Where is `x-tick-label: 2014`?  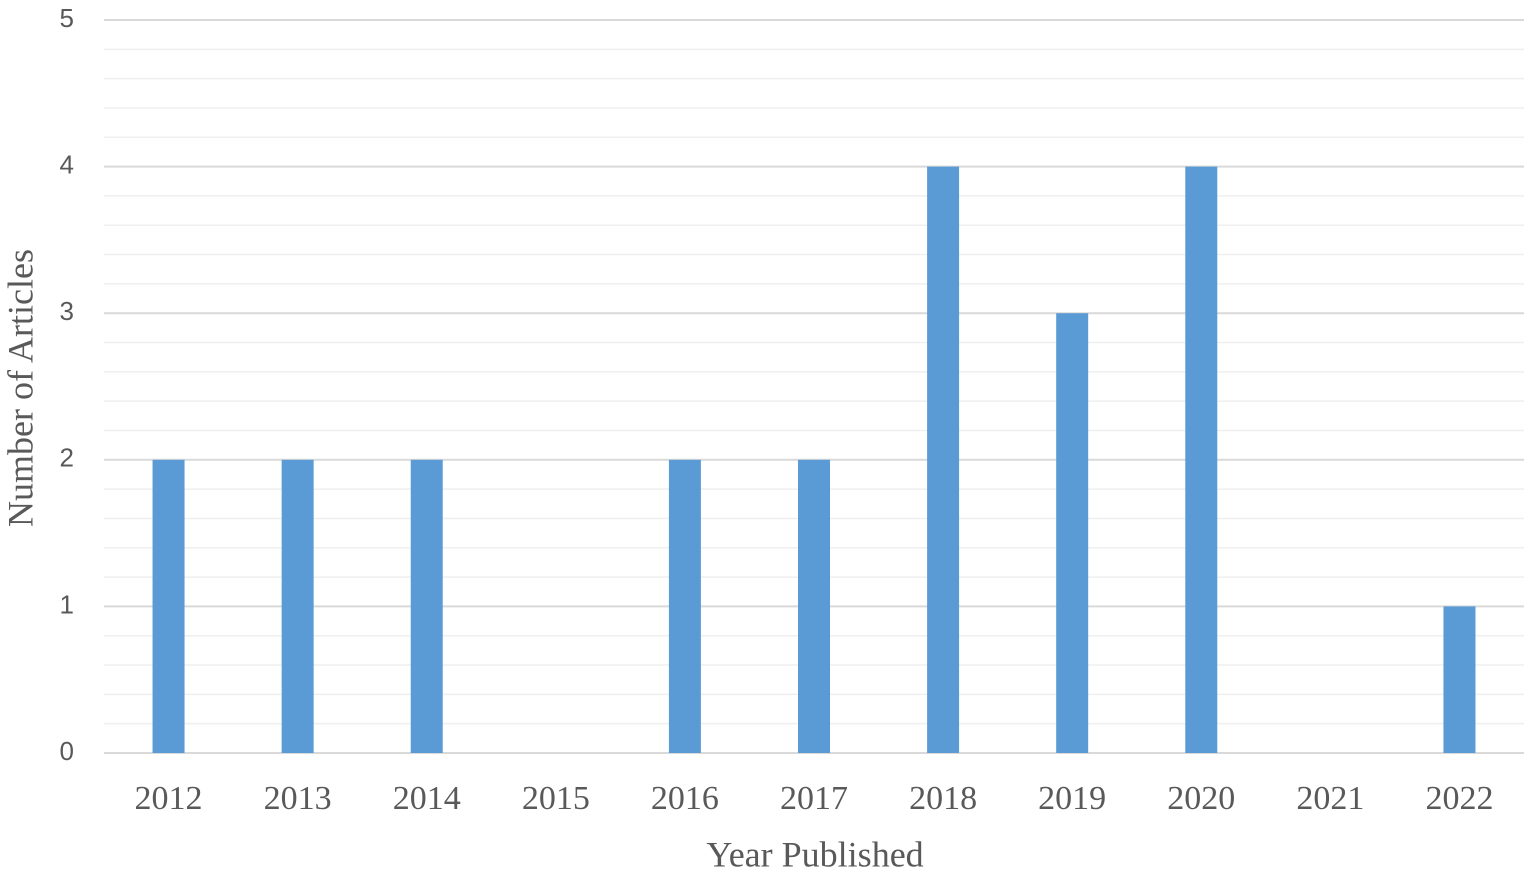
x-tick-label: 2014 is located at coordinates (427, 798).